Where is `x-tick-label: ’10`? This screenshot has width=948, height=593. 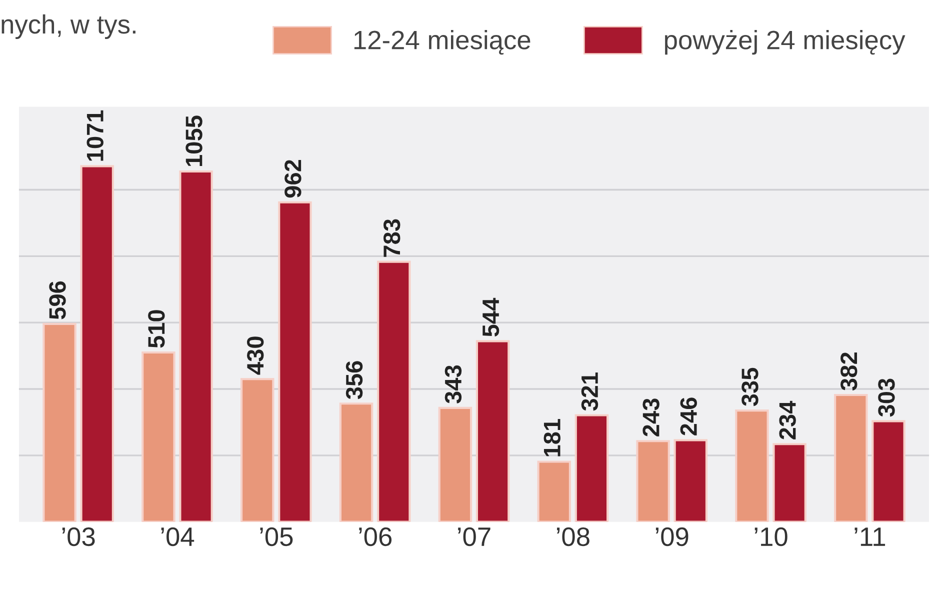 x-tick-label: ’10 is located at coordinates (771, 536).